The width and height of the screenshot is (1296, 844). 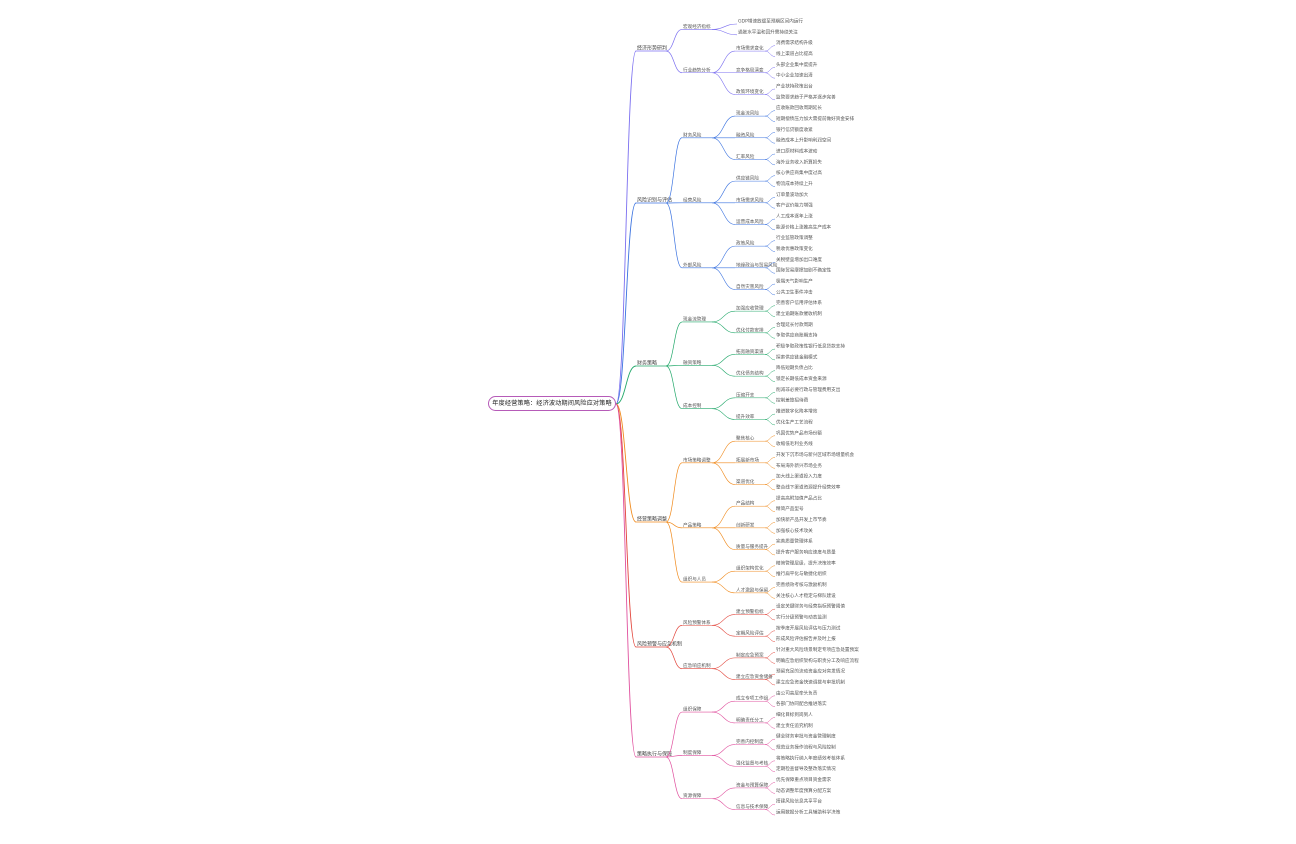 What do you see at coordinates (697, 459) in the screenshot?
I see `subtopic: 市场策略调整` at bounding box center [697, 459].